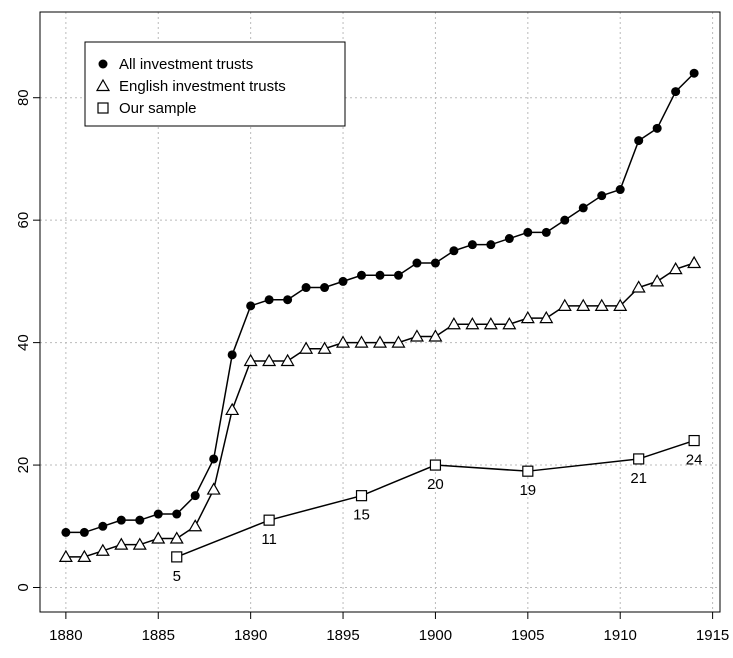 The width and height of the screenshot is (733, 658). Describe the element at coordinates (435, 635) in the screenshot. I see `x-tick-label: 1900` at that location.